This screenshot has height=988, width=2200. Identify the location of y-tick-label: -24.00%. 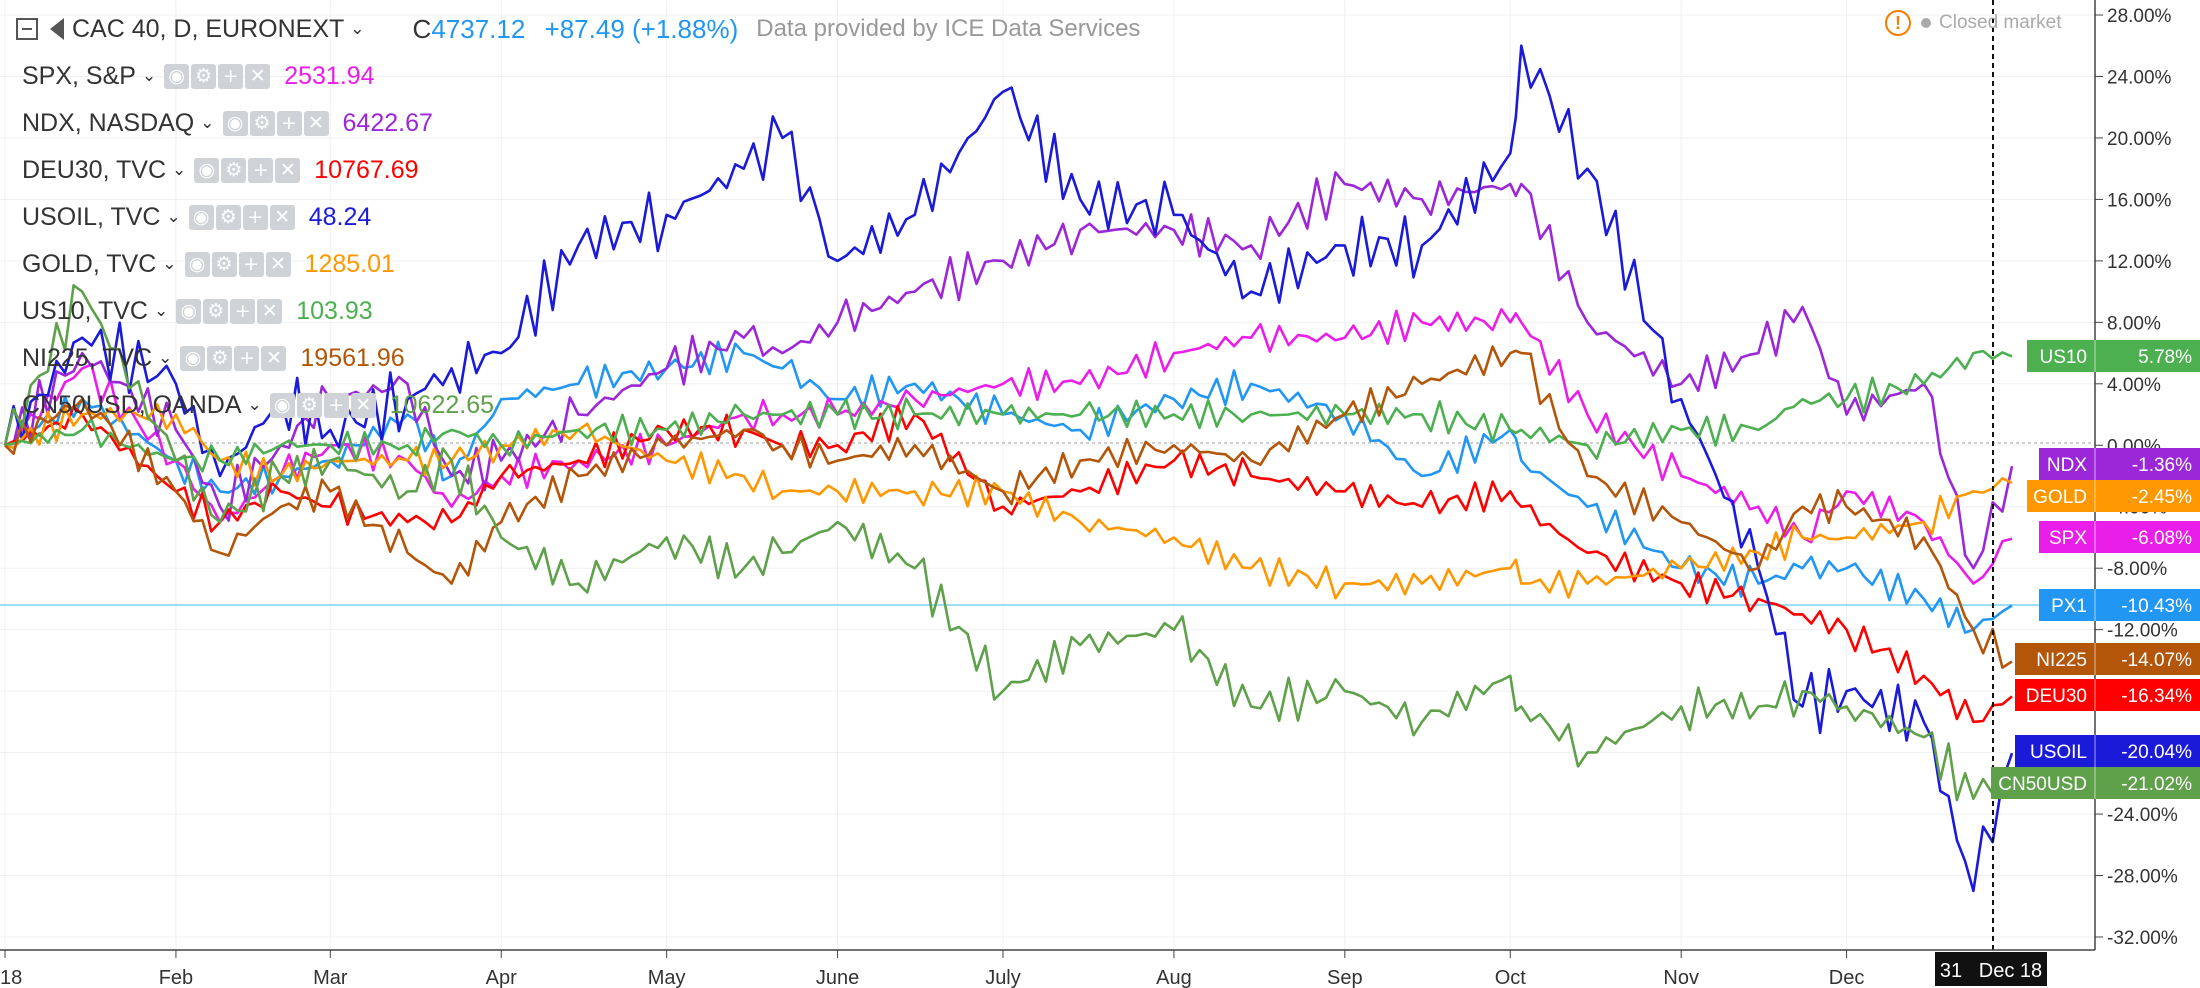
(2142, 815).